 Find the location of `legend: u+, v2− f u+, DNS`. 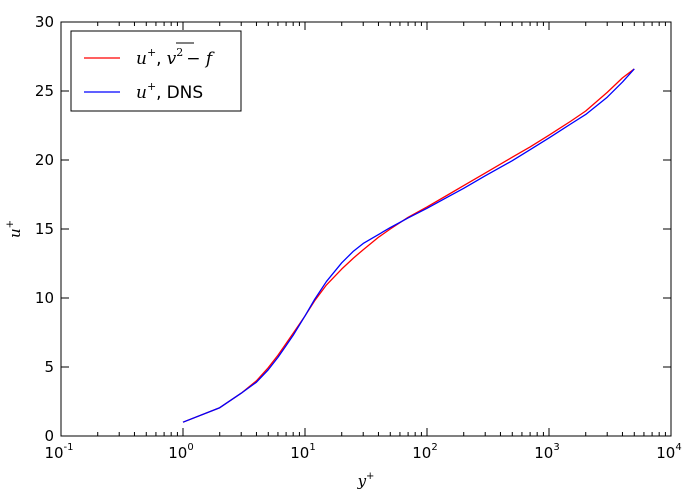

legend: u+, v2− f u+, DNS is located at coordinates (156, 71).